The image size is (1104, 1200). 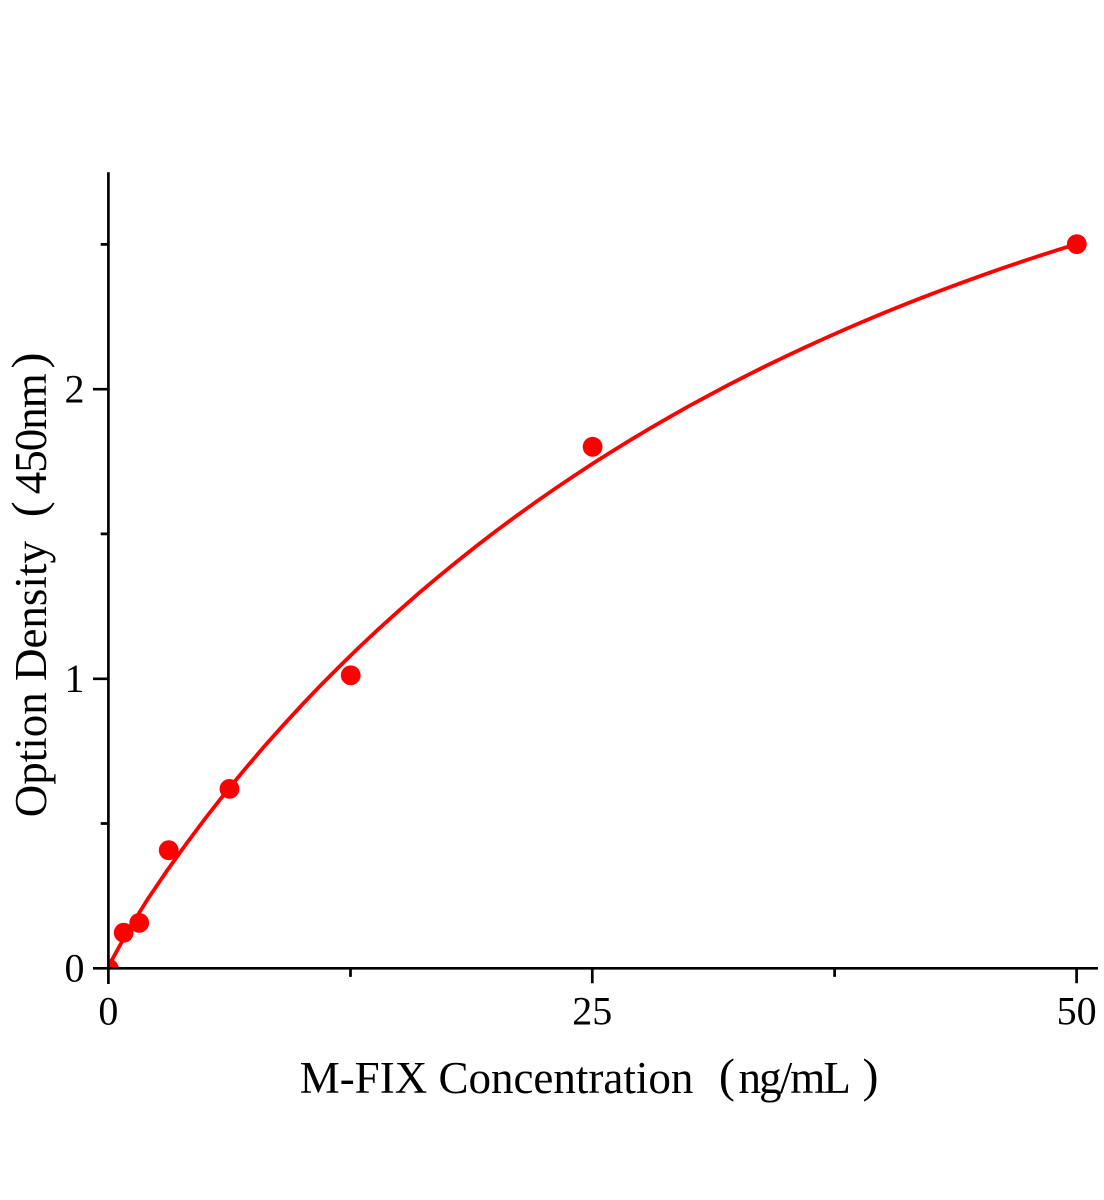 I want to click on svg-text: 50, so click(x=1077, y=1011).